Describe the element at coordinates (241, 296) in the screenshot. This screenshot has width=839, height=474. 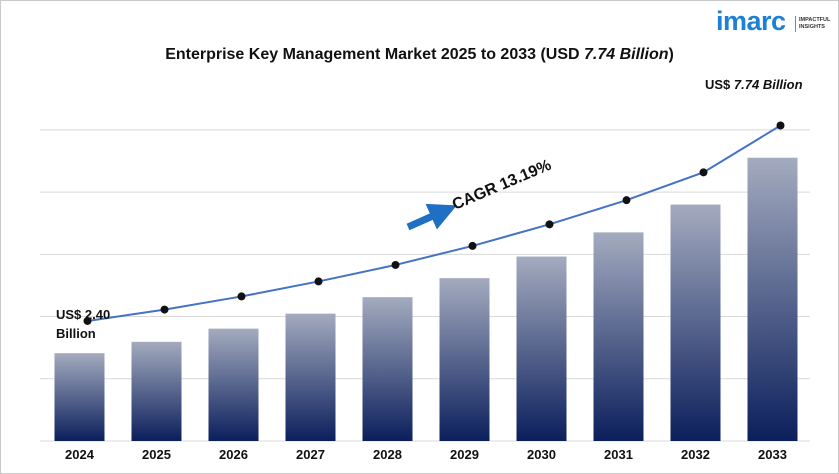
I see `trend-point-2026` at that location.